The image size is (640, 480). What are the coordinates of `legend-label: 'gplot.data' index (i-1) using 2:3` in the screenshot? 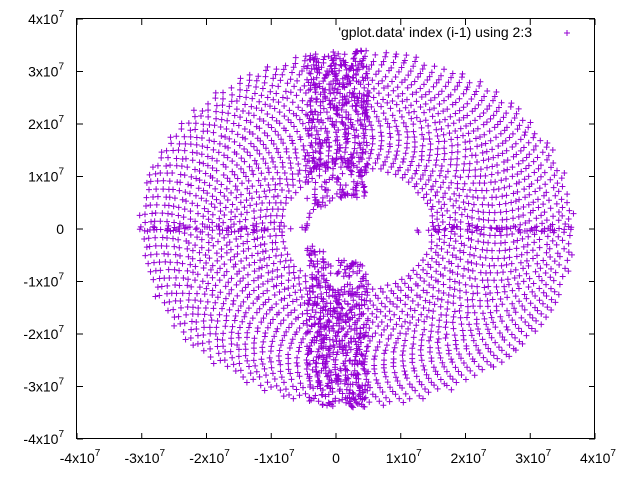 It's located at (435, 32).